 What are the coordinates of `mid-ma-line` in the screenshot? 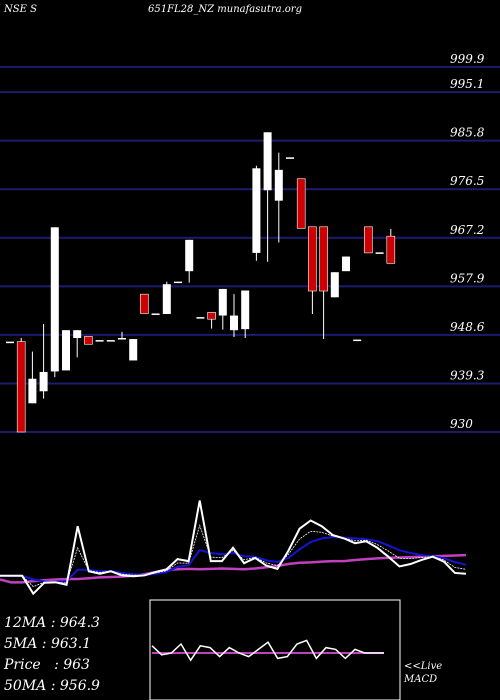 It's located at (233, 556).